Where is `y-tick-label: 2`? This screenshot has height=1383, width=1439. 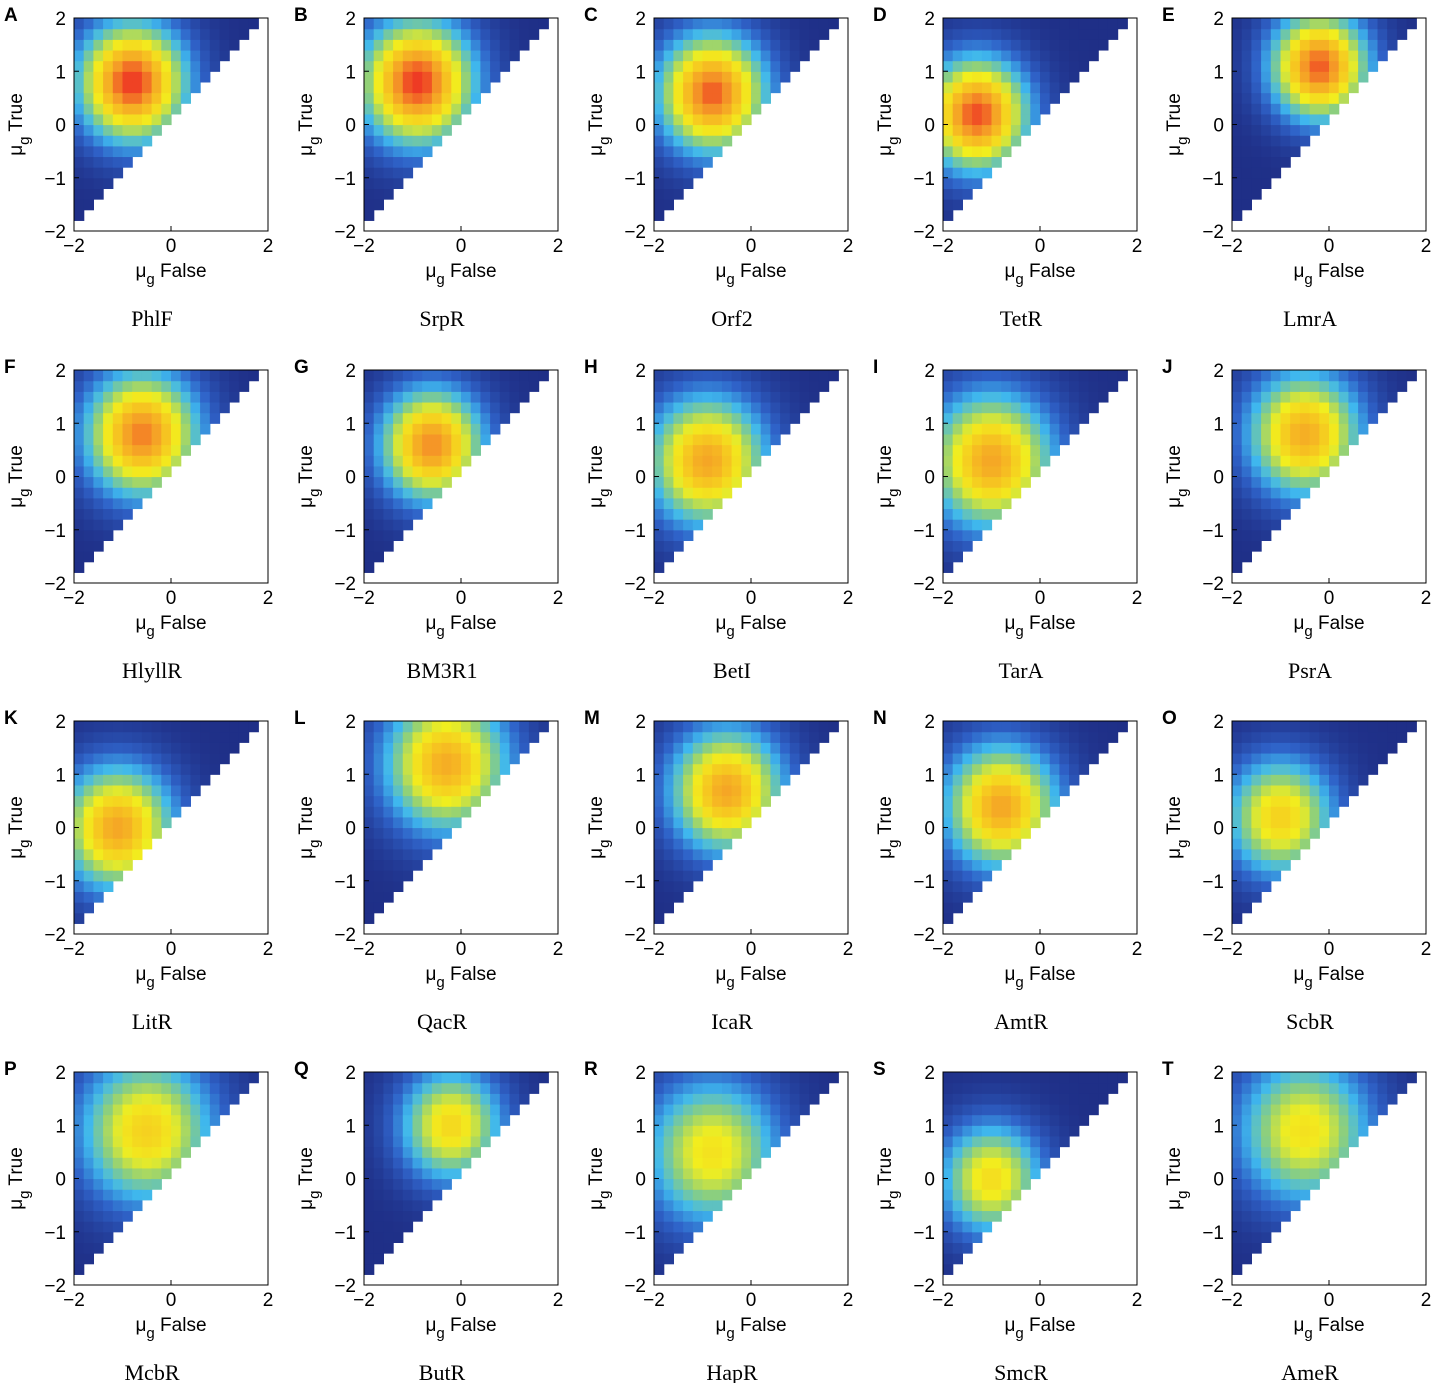 y-tick-label: 2 is located at coordinates (929, 1073).